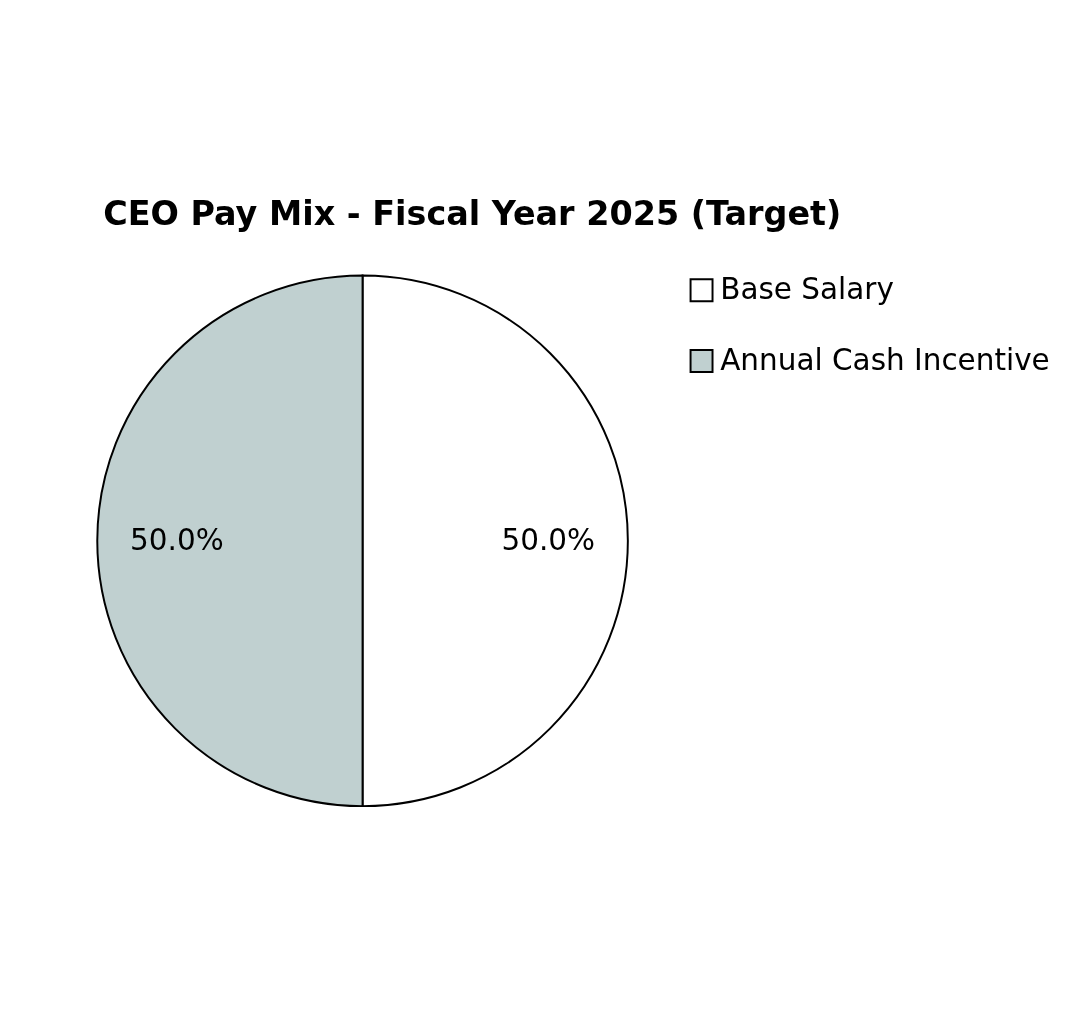  Describe the element at coordinates (807, 289) in the screenshot. I see `legend-label: Base Salary` at that location.